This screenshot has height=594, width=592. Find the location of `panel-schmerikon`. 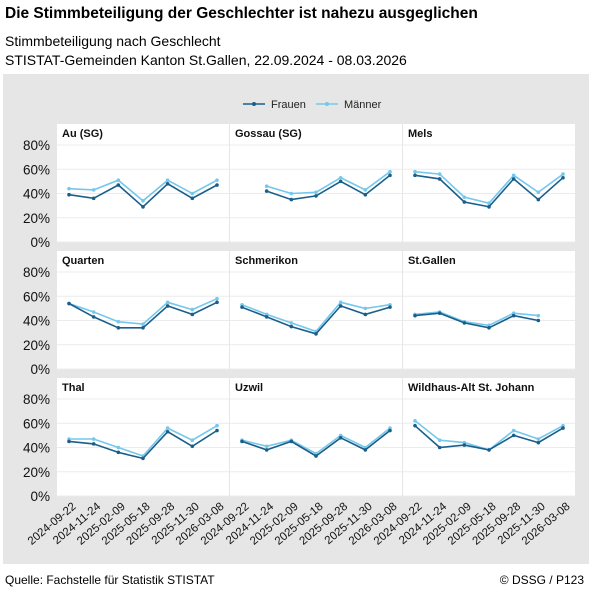

panel-schmerikon is located at coordinates (316, 310).